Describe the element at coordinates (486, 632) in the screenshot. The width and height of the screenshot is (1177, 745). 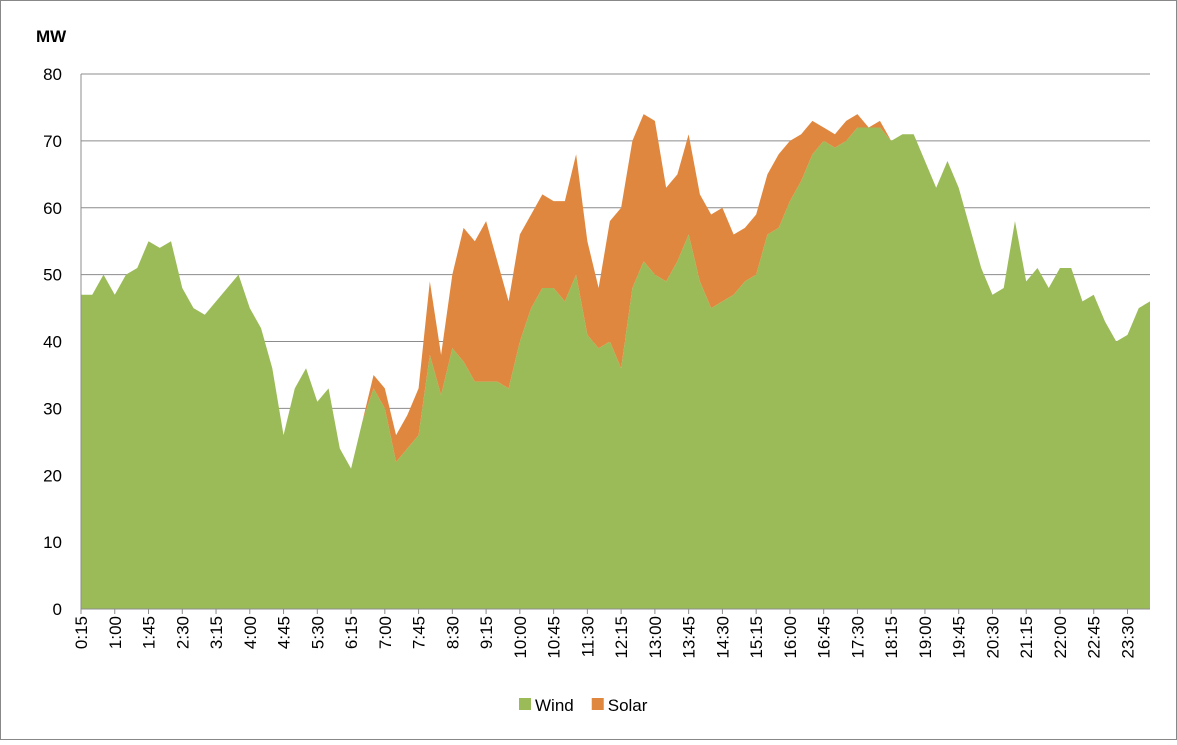
I see `x-tick-label: 9:15` at that location.